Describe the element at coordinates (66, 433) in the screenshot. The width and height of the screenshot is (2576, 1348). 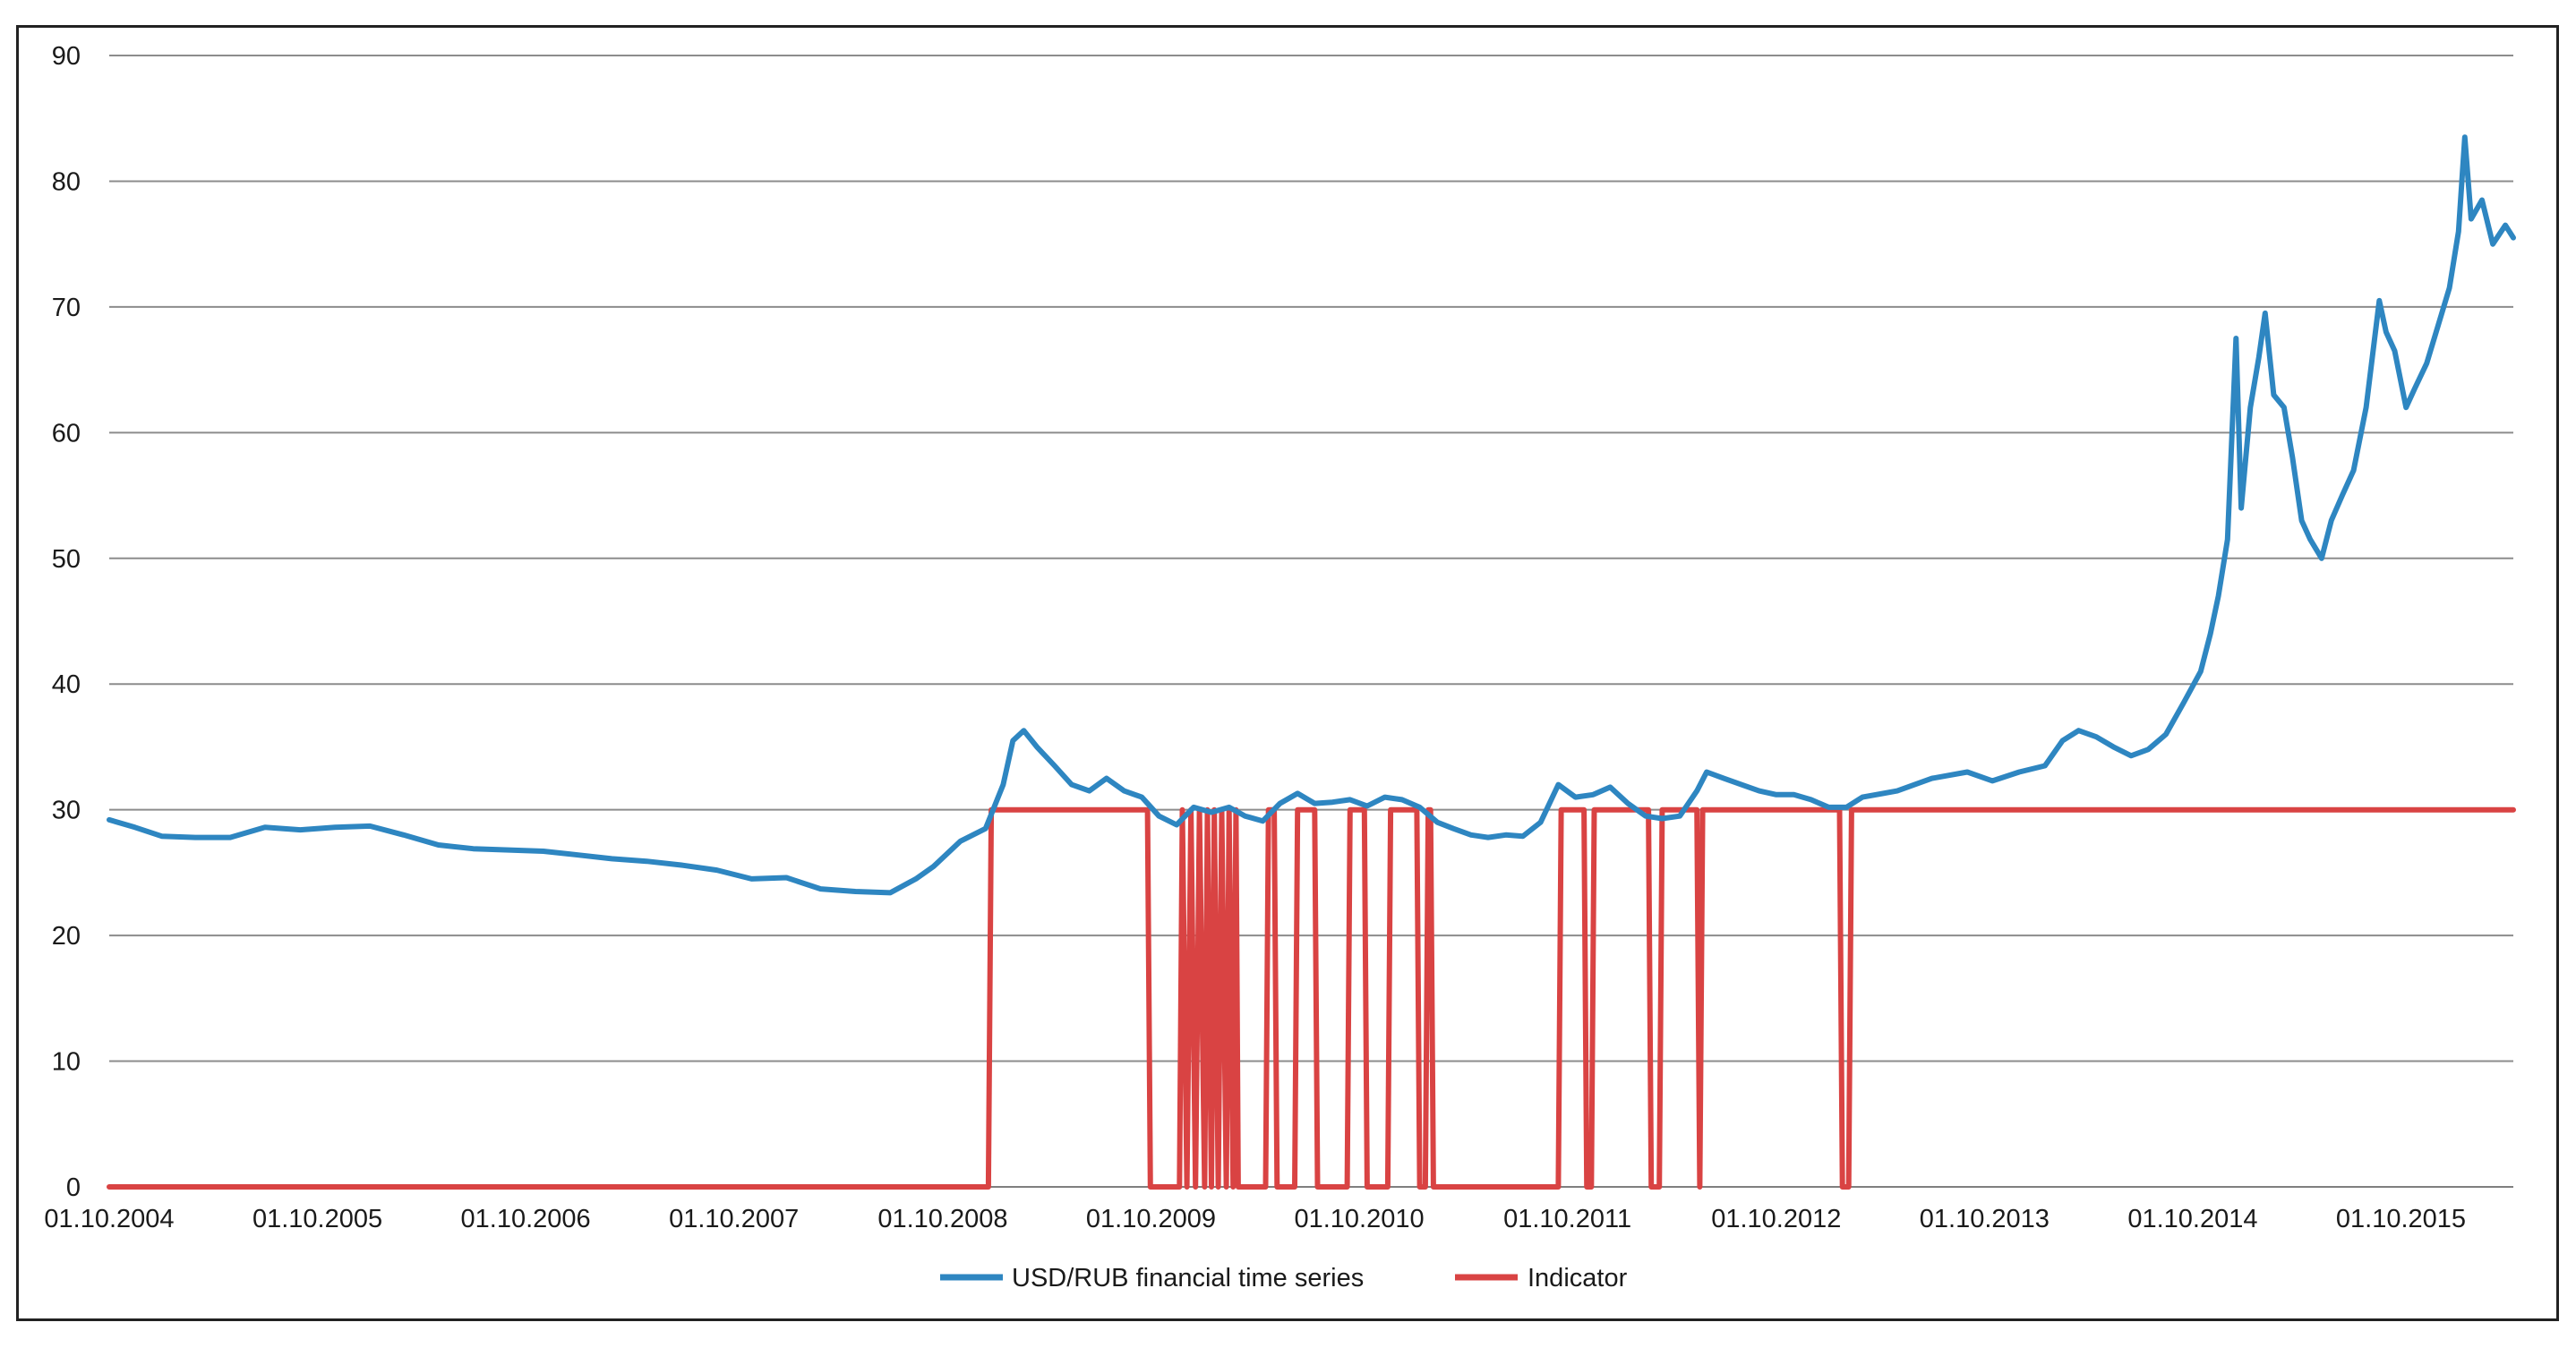
I see `y-tick-label: 60` at that location.